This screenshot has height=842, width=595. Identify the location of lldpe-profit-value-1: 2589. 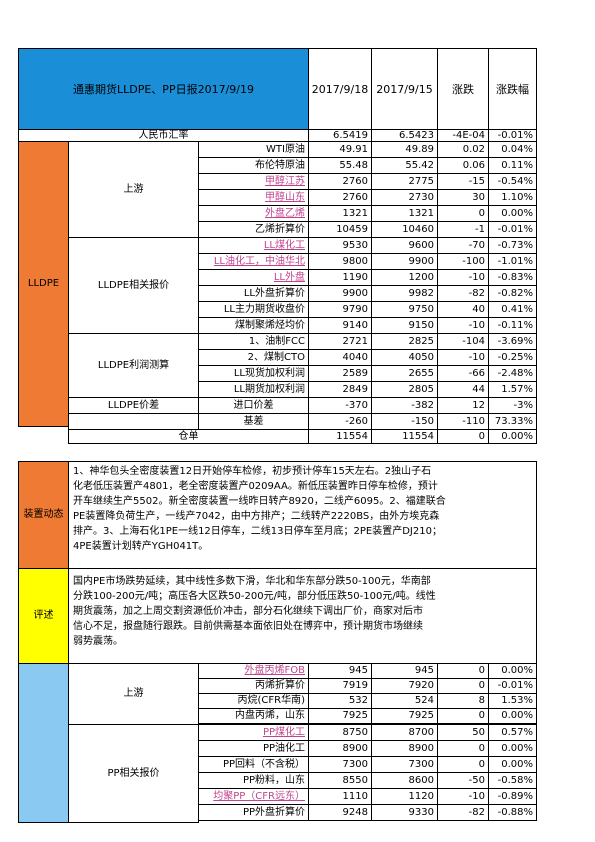
(340, 373).